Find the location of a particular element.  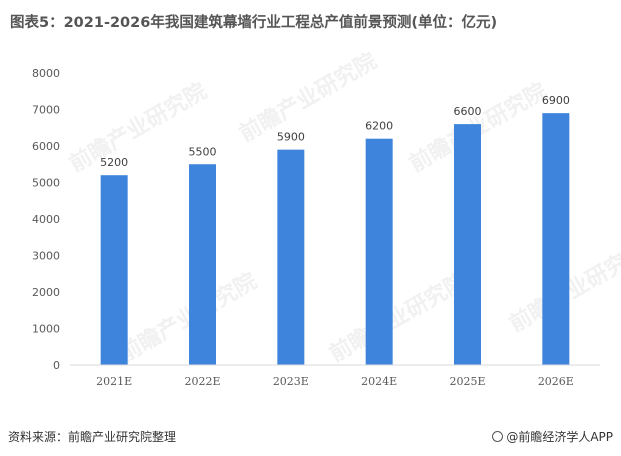

x-tick-label: 2021E is located at coordinates (114, 381).